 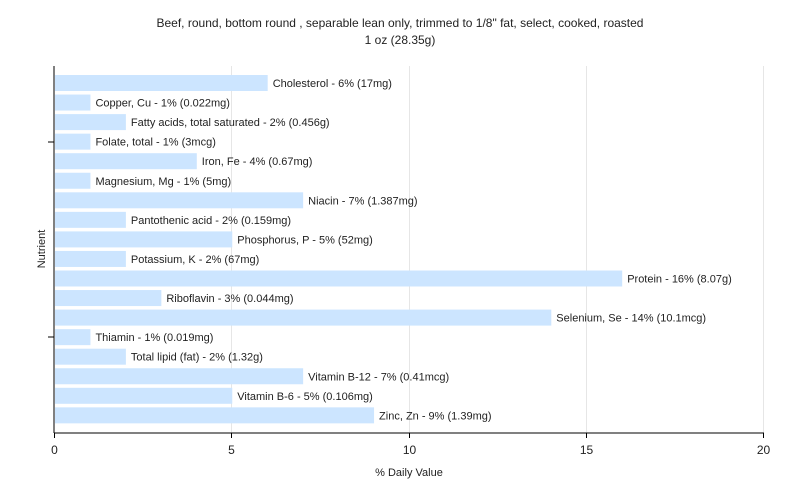 I want to click on x-tick-label: 10, so click(x=410, y=450).